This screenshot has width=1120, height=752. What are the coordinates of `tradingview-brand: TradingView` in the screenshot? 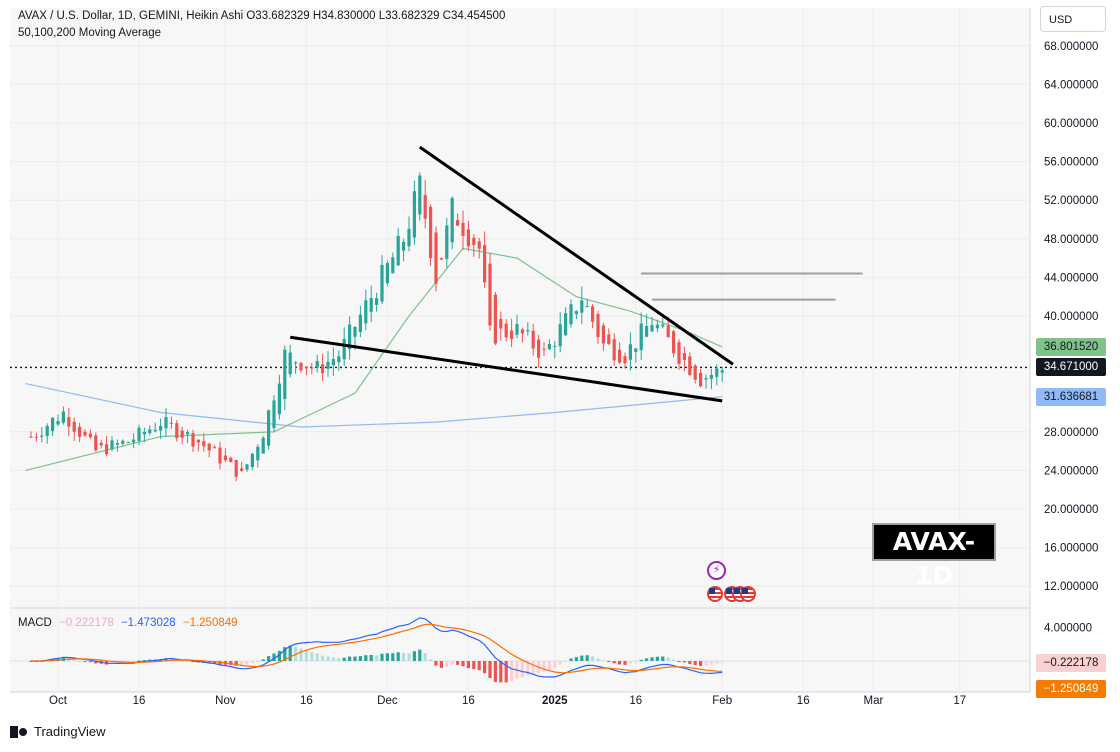 It's located at (58, 731).